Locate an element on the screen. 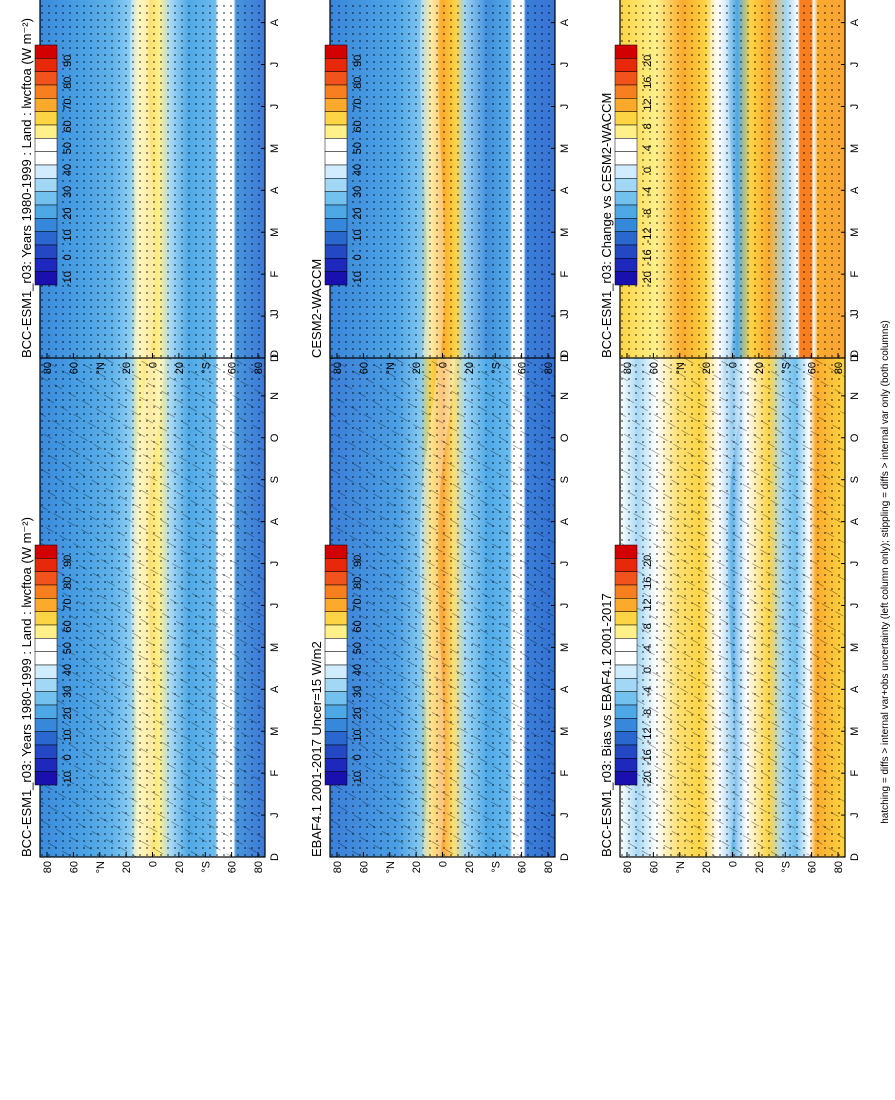 The width and height of the screenshot is (895, 1100). colorbar-diff: 20 16 12 8 4 0 -4 -8 -12 -16 -20 is located at coordinates (634, 165).